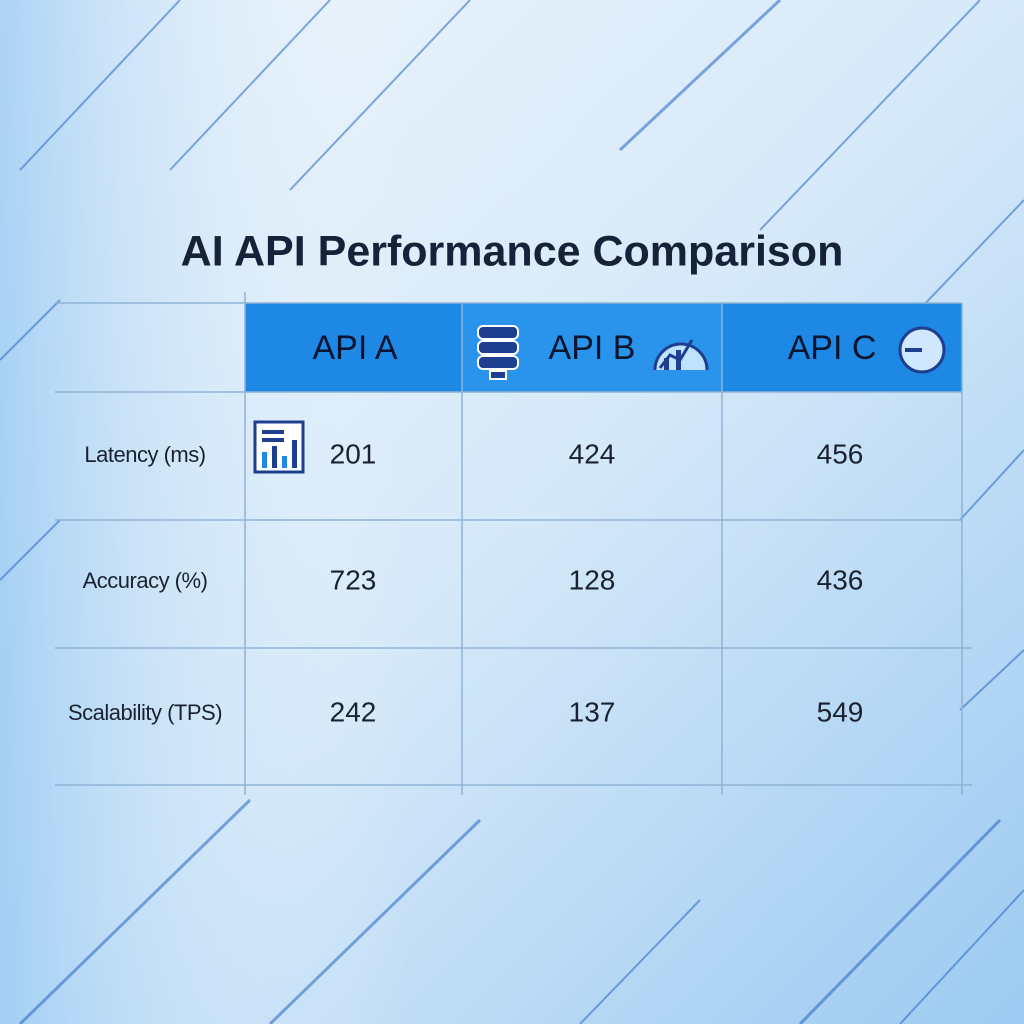 The height and width of the screenshot is (1024, 1024). What do you see at coordinates (145, 580) in the screenshot?
I see `row-label: Accuracy (%)` at bounding box center [145, 580].